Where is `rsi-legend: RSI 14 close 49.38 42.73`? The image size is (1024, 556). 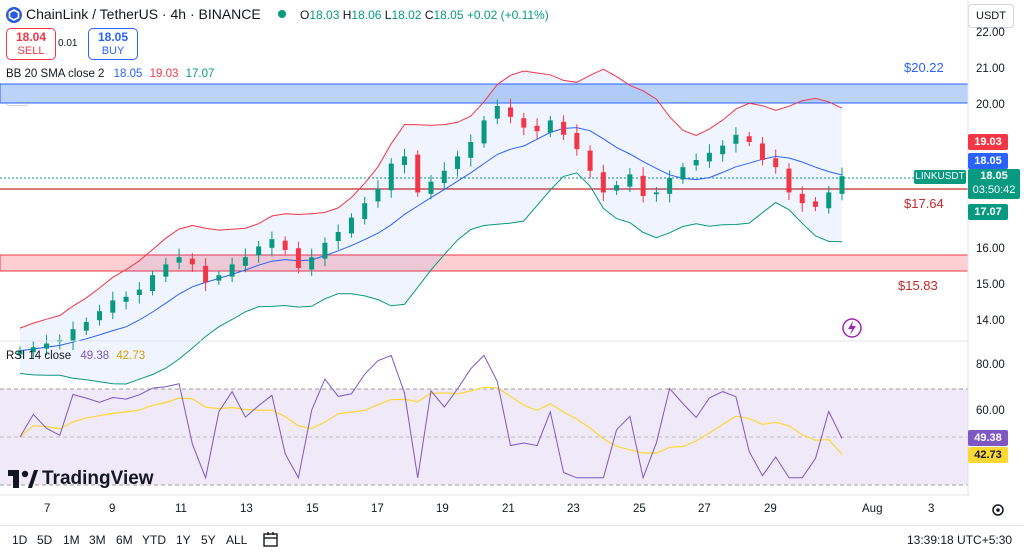 rsi-legend: RSI 14 close 49.38 42.73 is located at coordinates (75, 356).